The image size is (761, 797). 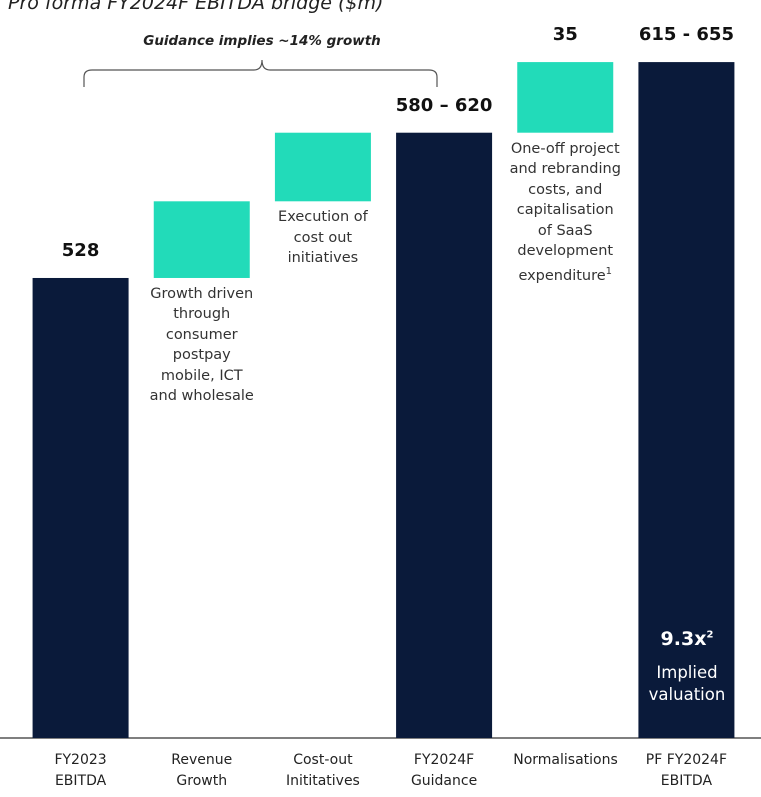 What do you see at coordinates (262, 41) in the screenshot?
I see `bracket-label: Guidance implies ~14% growth` at bounding box center [262, 41].